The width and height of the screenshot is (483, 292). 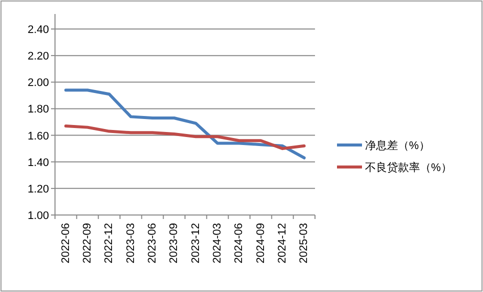 I want to click on y-tick-label: 2.40, so click(x=38, y=30).